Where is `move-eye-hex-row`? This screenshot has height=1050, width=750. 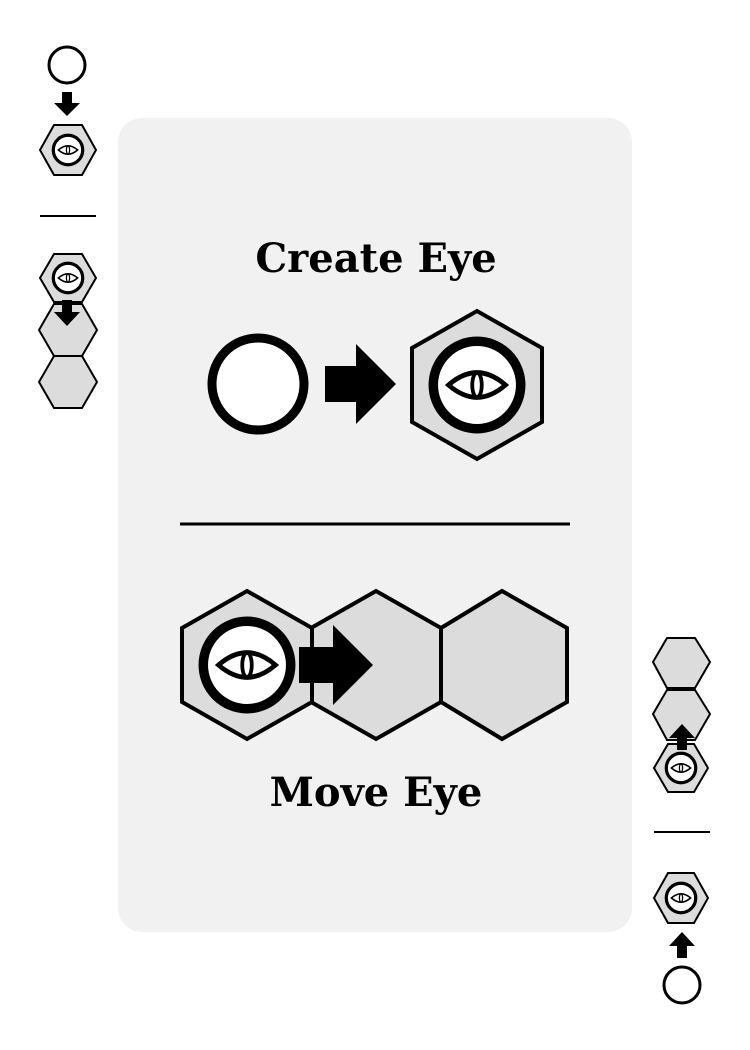
move-eye-hex-row is located at coordinates (374, 665).